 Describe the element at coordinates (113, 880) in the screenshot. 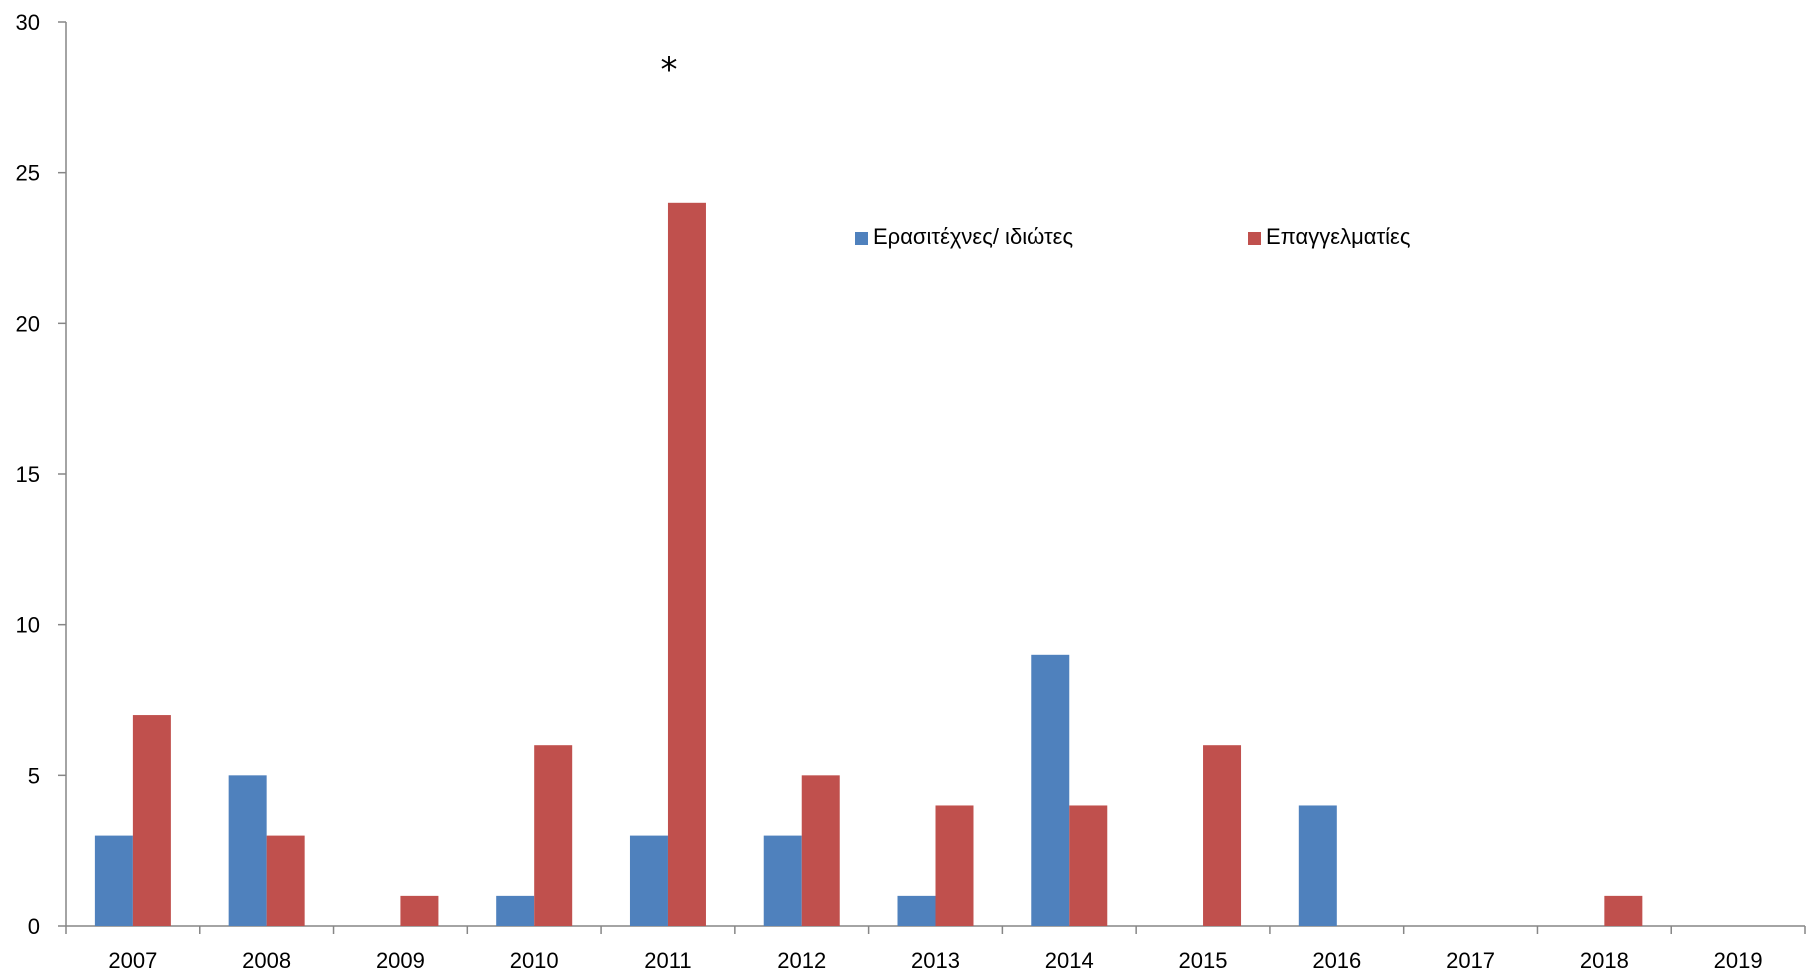

I see `bar-amateurs-2007` at that location.